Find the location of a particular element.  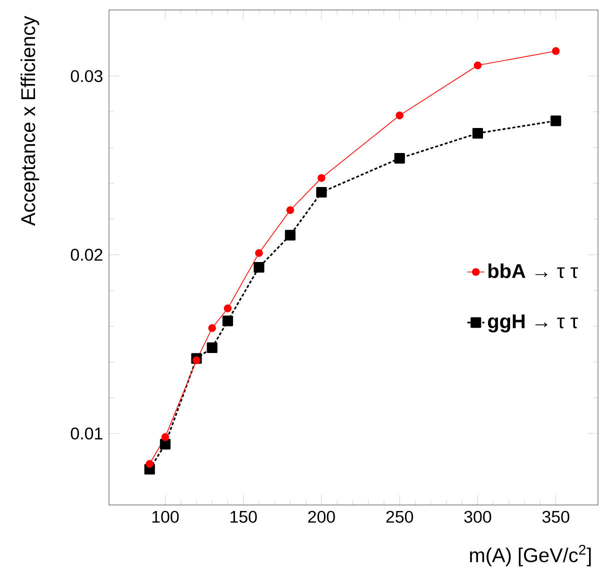

y-tick-label: 0.02 is located at coordinates (86, 254).